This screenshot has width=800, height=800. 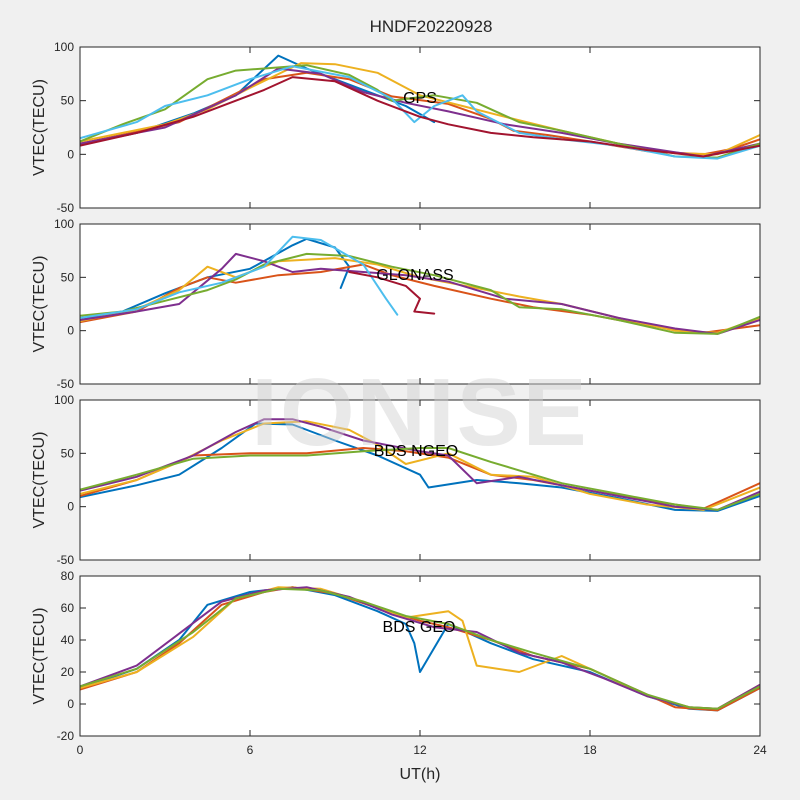 I want to click on panel-label: BDS NGEO, so click(x=416, y=451).